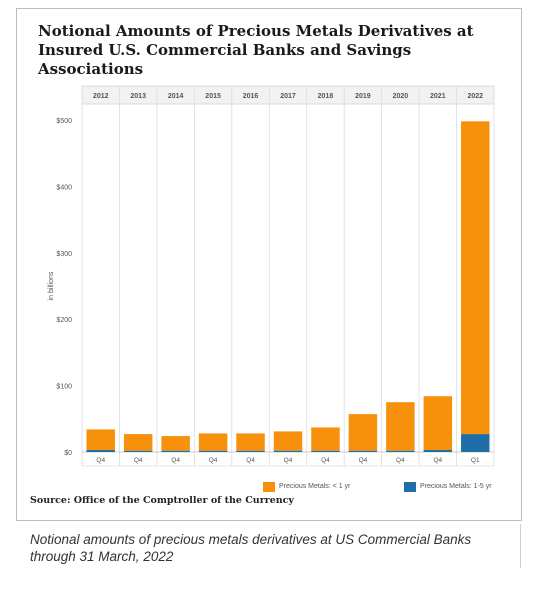 This screenshot has height=589, width=554. What do you see at coordinates (520, 546) in the screenshot?
I see `caption-divider` at bounding box center [520, 546].